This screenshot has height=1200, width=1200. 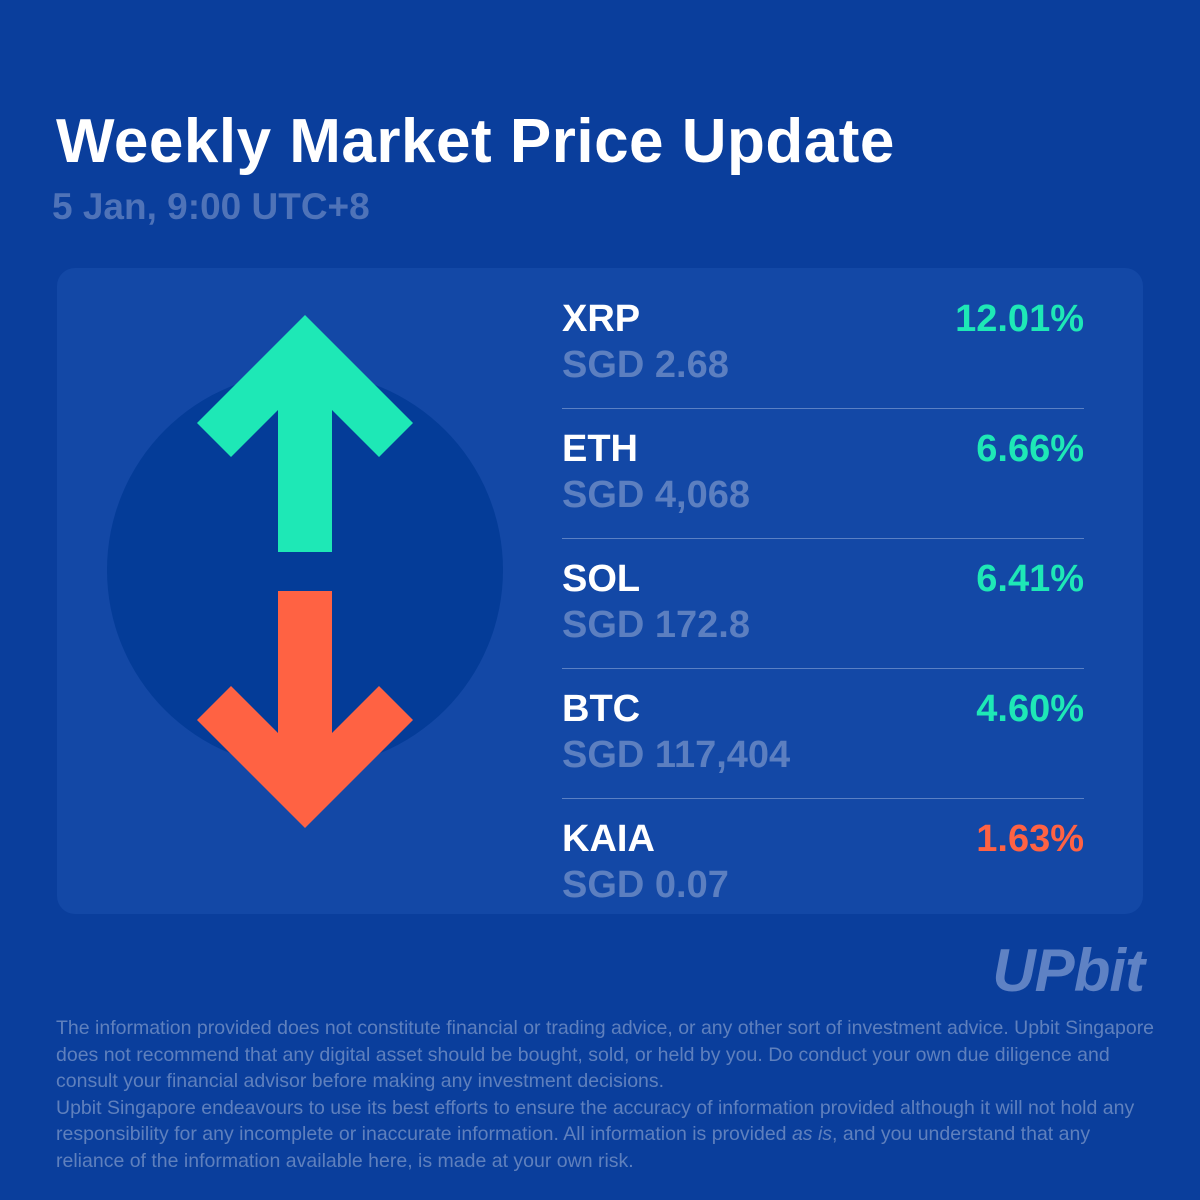 I want to click on upbit-logo: UPbit, so click(x=1068, y=970).